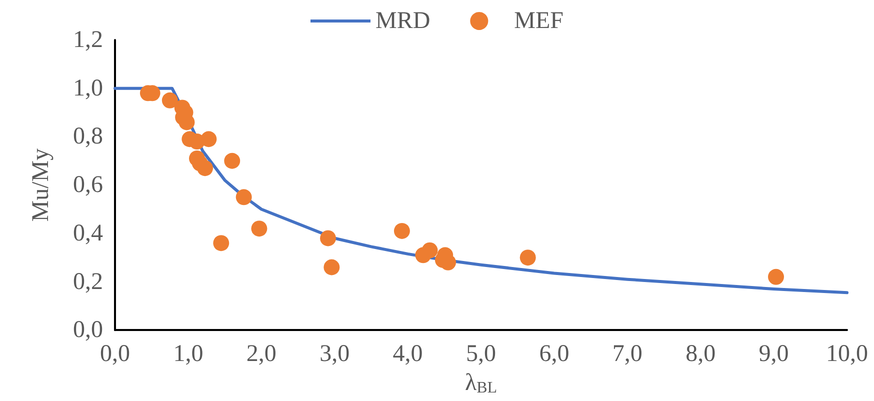 The image size is (874, 401). What do you see at coordinates (539, 21) in the screenshot?
I see `legend-label: MEF` at bounding box center [539, 21].